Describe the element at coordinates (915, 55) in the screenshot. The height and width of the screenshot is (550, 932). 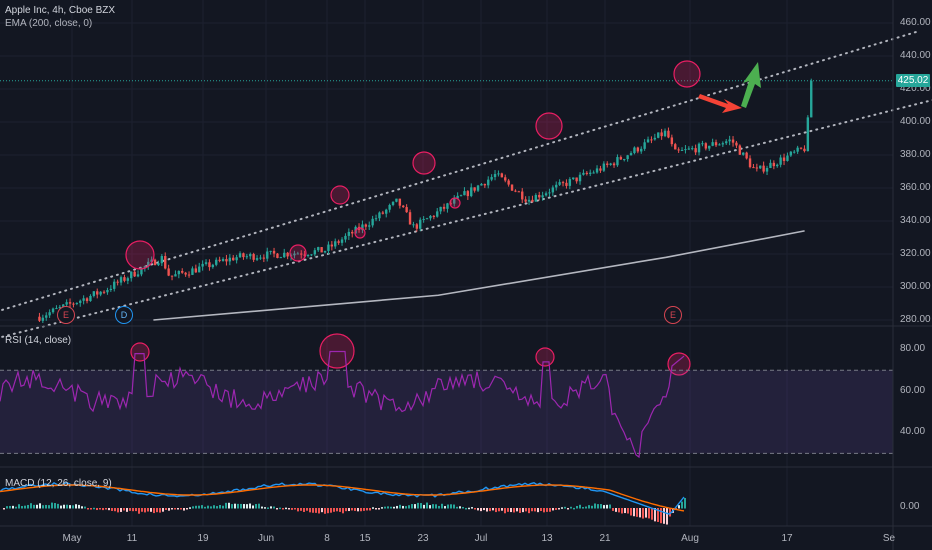
I see `price-tick: 440.00` at that location.